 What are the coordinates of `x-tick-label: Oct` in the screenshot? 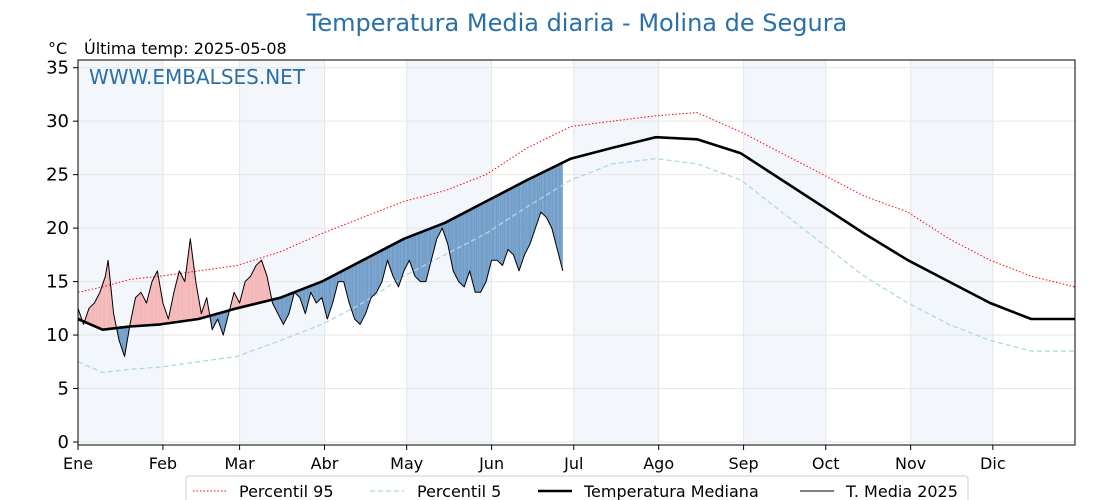 It's located at (826, 463).